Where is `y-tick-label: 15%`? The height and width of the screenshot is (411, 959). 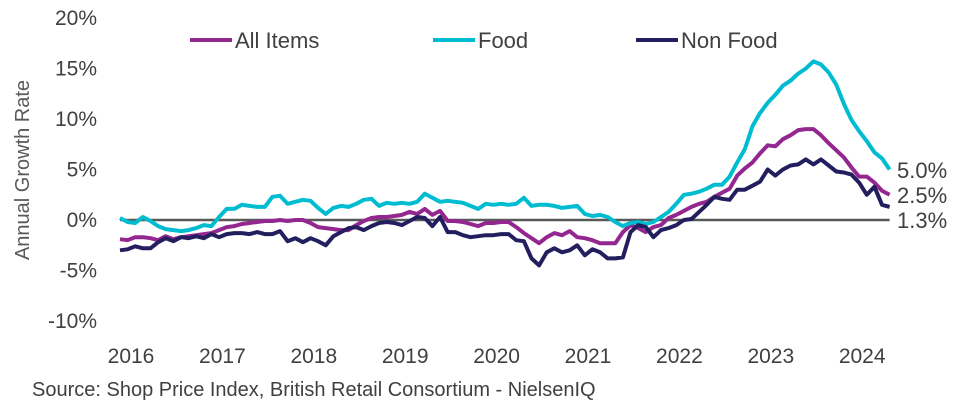 y-tick-label: 15% is located at coordinates (76, 69).